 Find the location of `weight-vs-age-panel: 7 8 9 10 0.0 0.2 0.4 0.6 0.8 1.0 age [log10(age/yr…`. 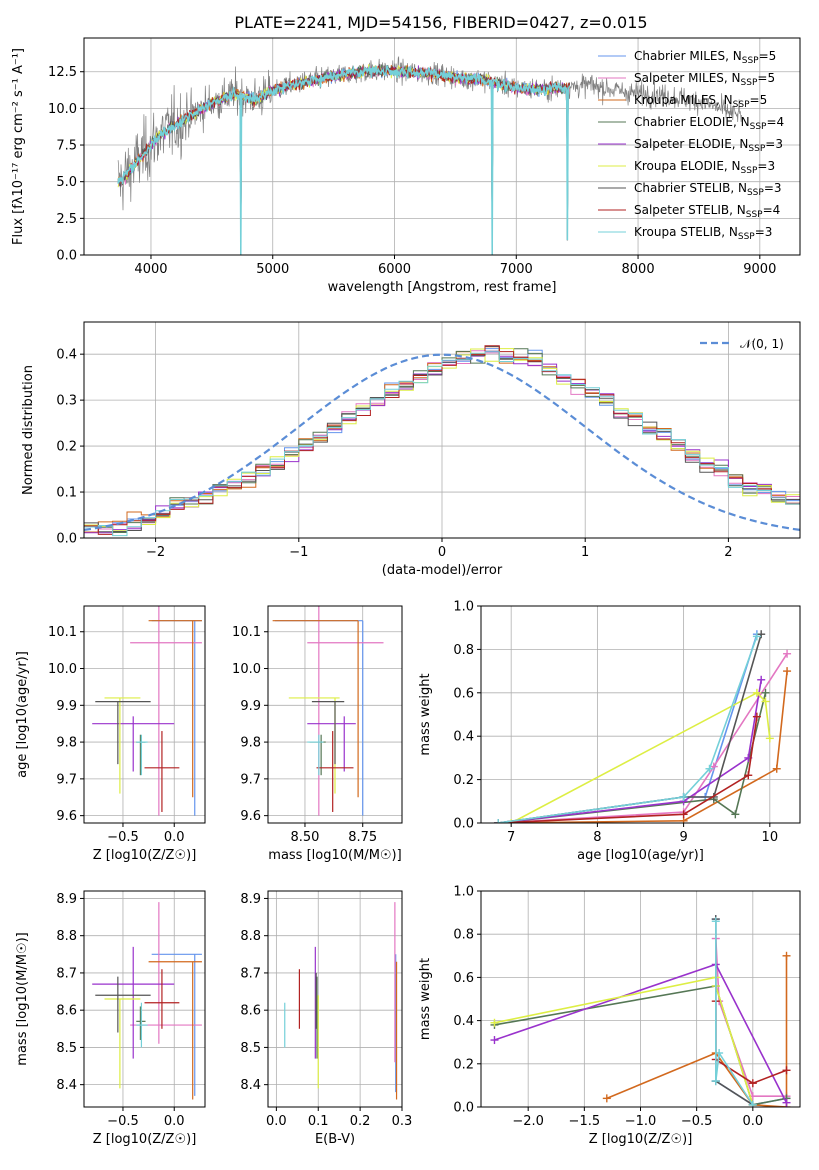

weight-vs-age-panel: 7 8 9 10 0.0 0.2 0.4 0.6 0.8 1.0 age [log10(age/yr… is located at coordinates (609, 731).